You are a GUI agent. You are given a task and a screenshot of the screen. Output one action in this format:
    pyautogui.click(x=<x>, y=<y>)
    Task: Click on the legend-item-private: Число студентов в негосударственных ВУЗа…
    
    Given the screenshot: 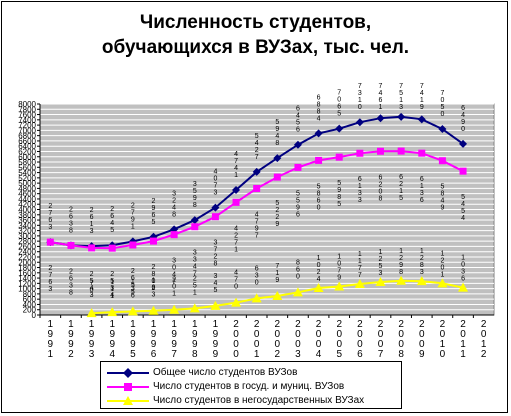 What is the action you would take?
    pyautogui.click(x=251, y=401)
    